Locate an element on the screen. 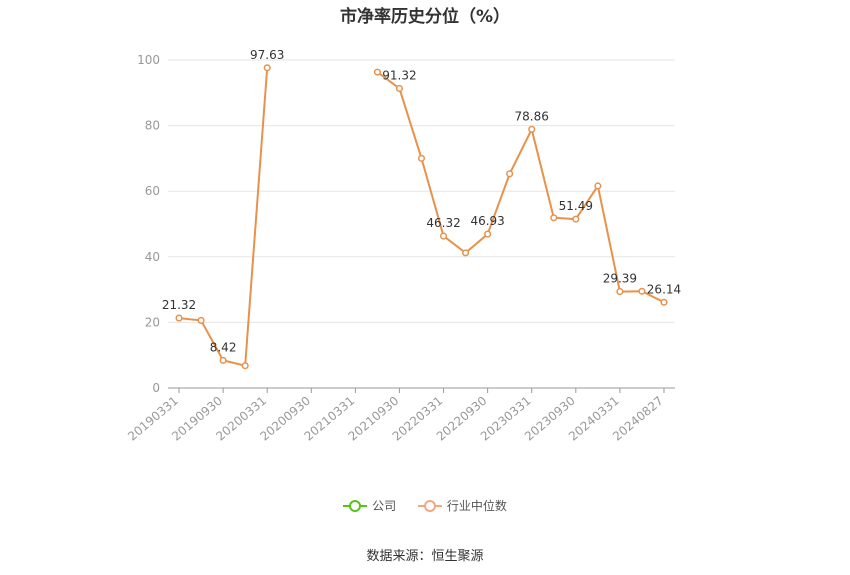 The image size is (850, 575). data-label: 97.63 is located at coordinates (267, 55).